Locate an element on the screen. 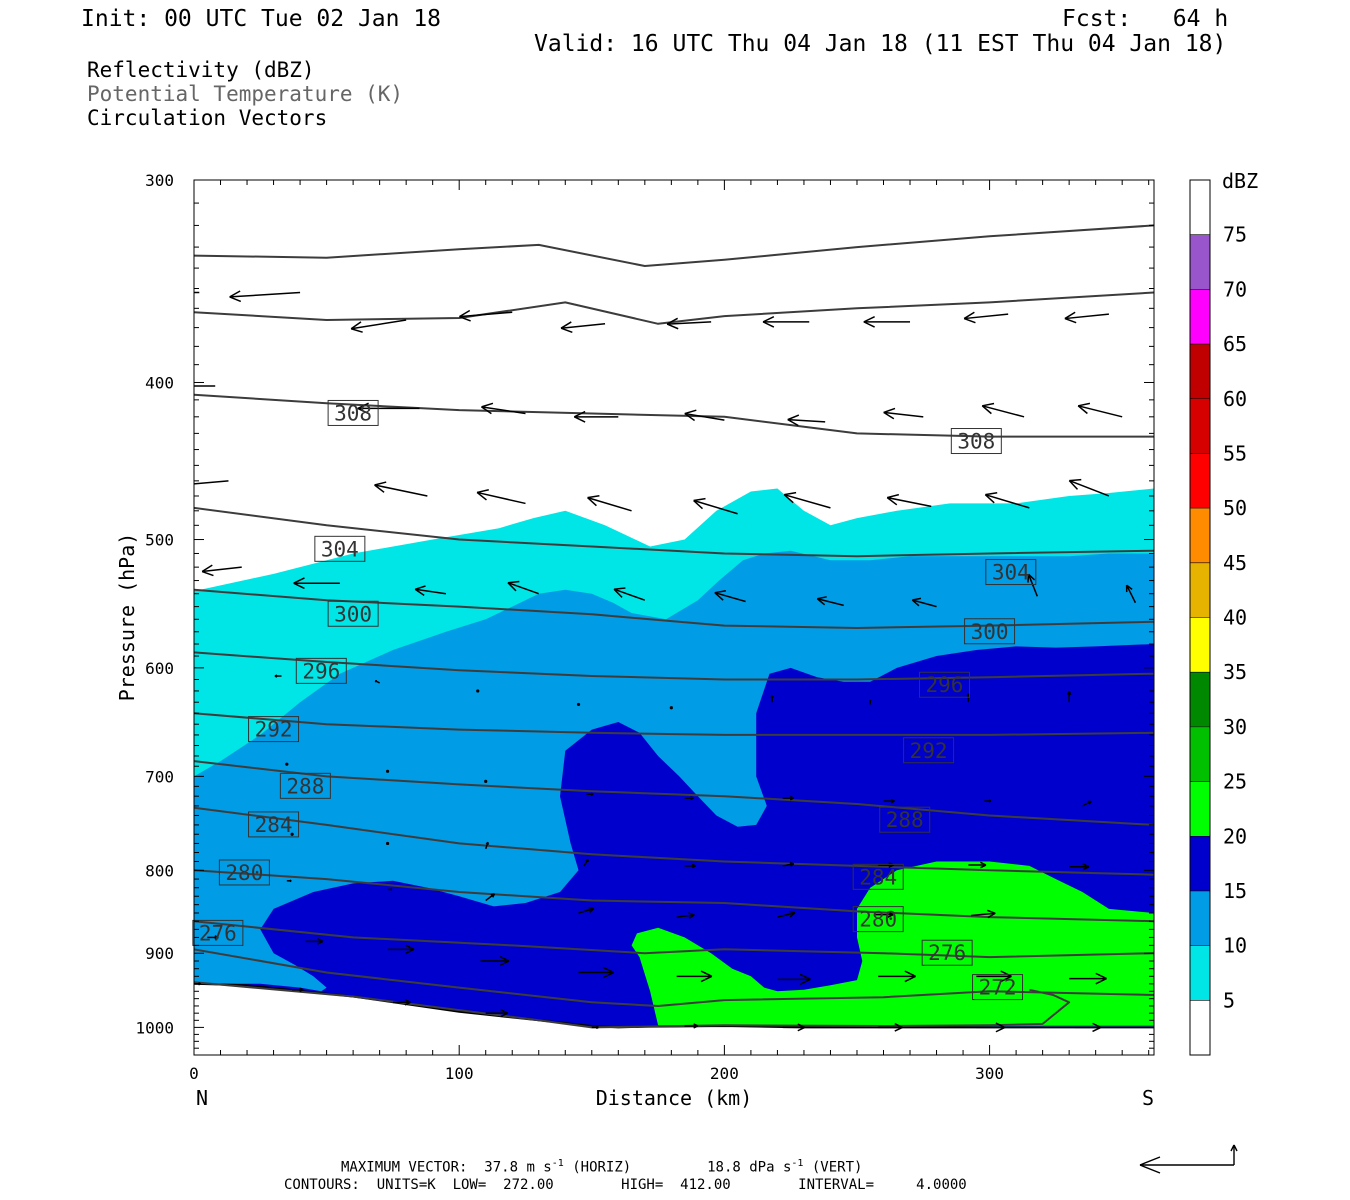 The image size is (1350, 1200). theta-label-text: 284 is located at coordinates (878, 877).